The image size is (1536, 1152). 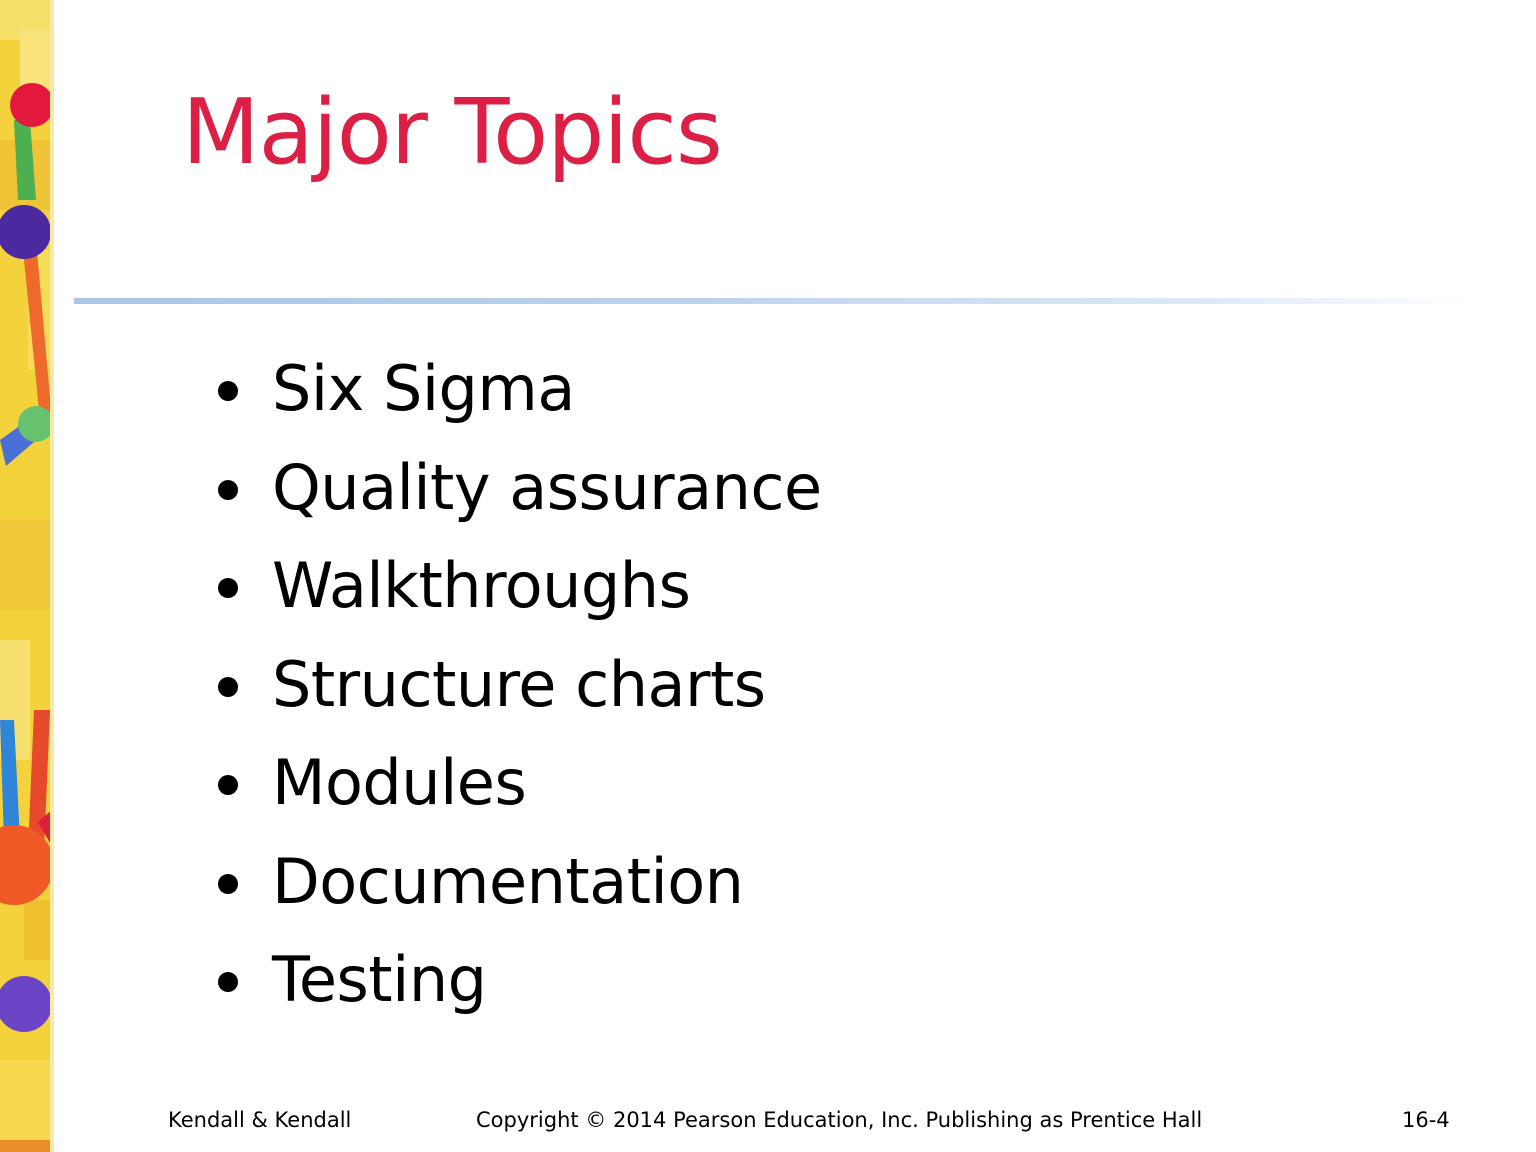 I want to click on list-item: Quality assurance, so click(x=516, y=488).